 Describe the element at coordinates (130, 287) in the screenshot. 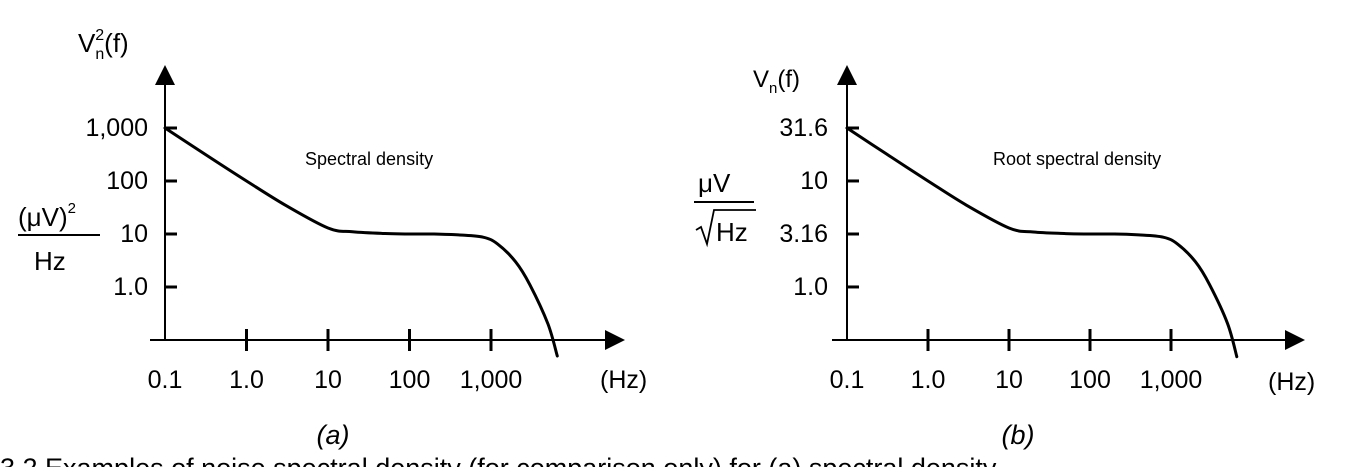

I see `chart-a-y-tick-label: 1.0` at that location.